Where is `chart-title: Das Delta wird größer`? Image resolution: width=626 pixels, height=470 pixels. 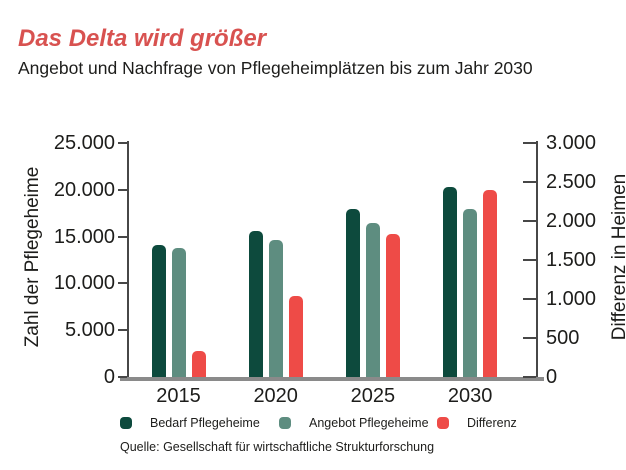 chart-title: Das Delta wird größer is located at coordinates (142, 38).